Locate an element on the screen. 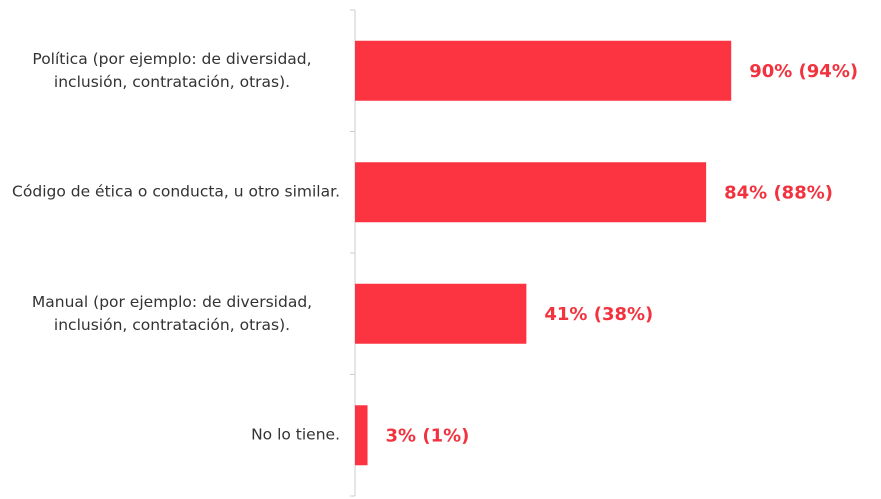 The height and width of the screenshot is (499, 881). category-label: No lo tiene. is located at coordinates (295, 434).